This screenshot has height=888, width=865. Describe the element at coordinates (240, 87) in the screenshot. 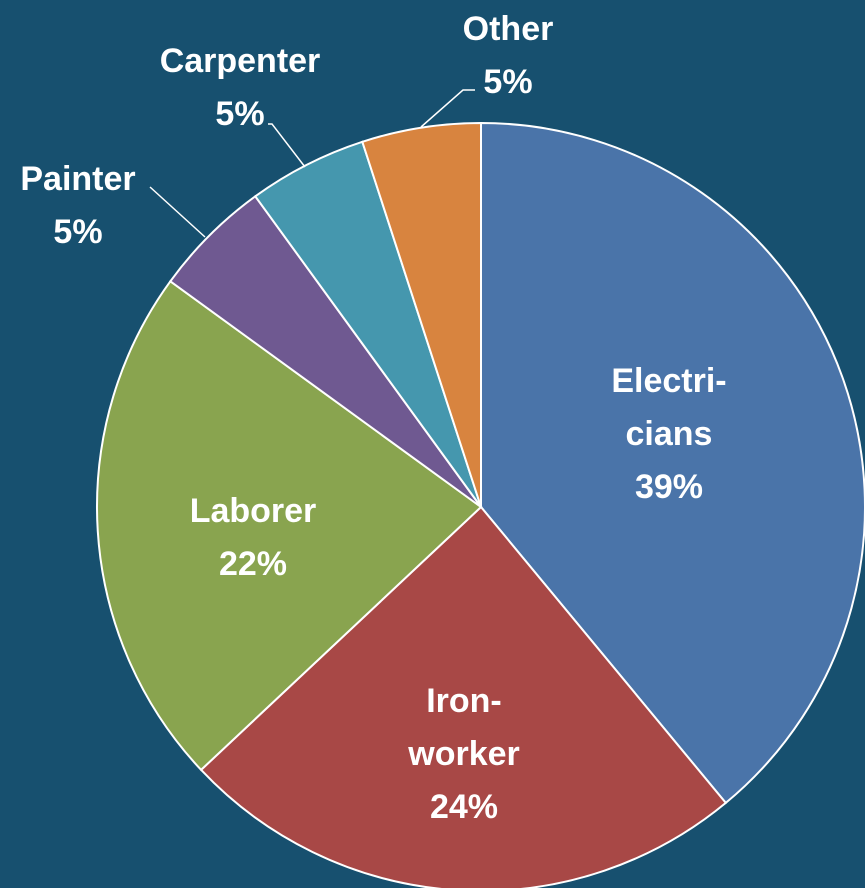

I see `slice-label-carpenter: Carpenter 5%` at that location.